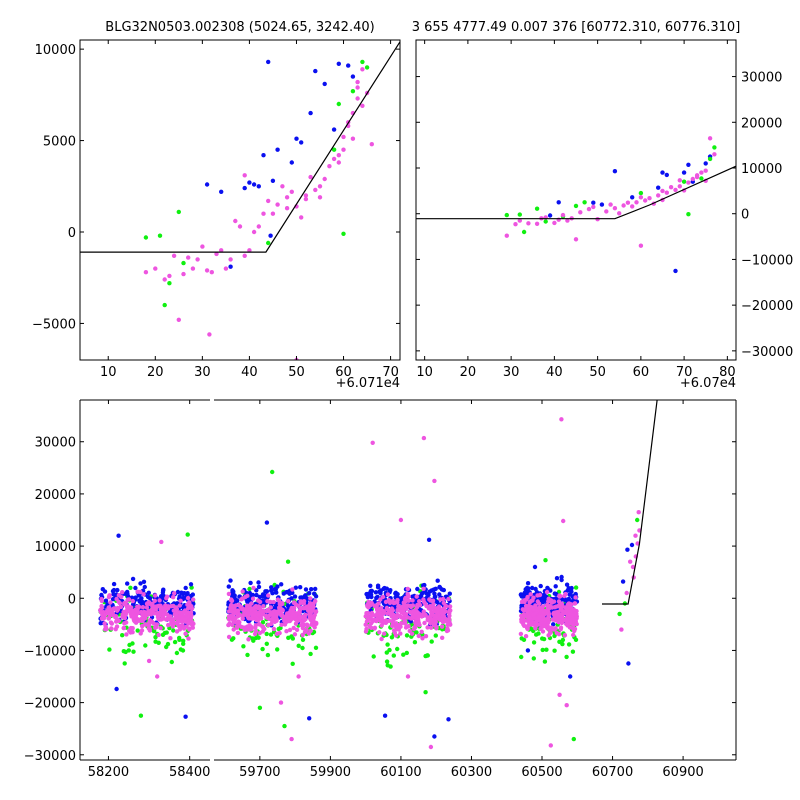 Image resolution: width=800 pixels, height=800 pixels. Describe the element at coordinates (108, 372) in the screenshot. I see `top-left-xtick-label: 10` at that location.